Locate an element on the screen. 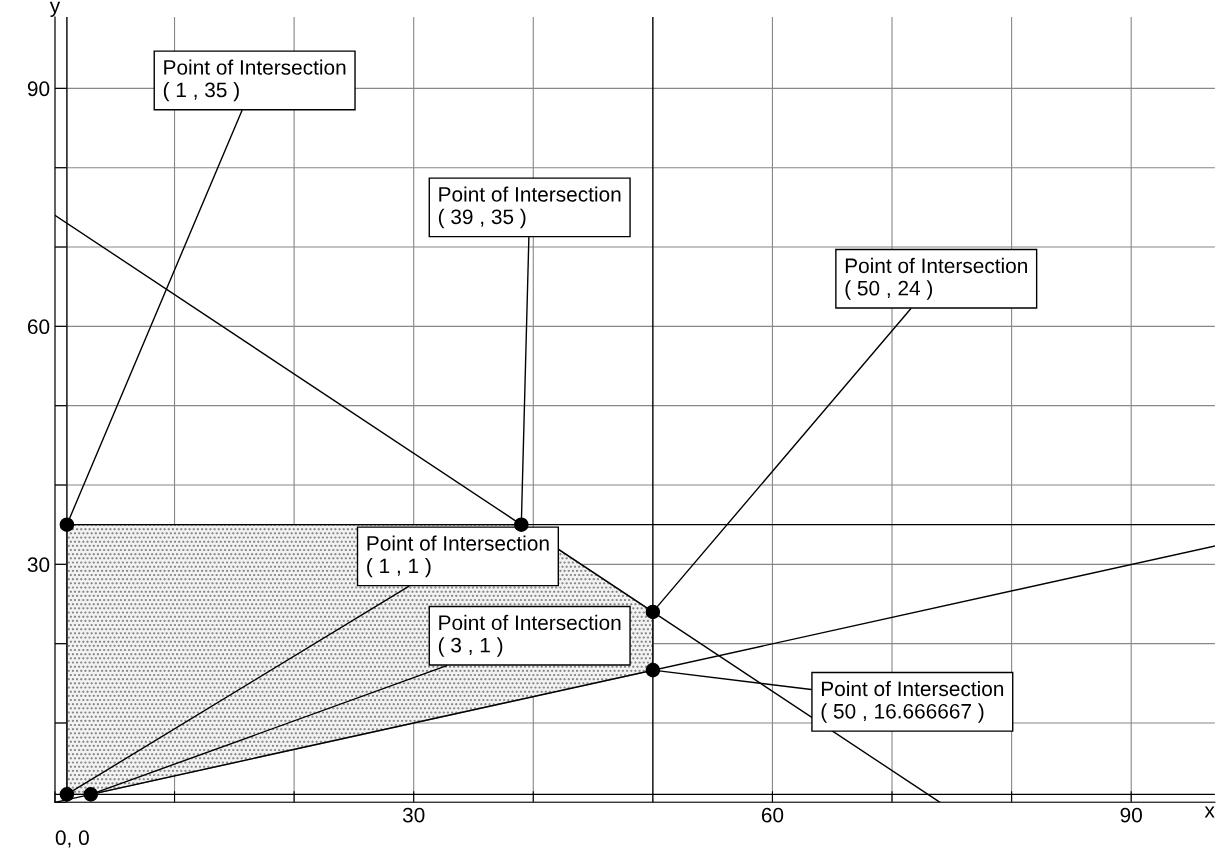 The image size is (1221, 849). annotation: Point of Intersection ( 39 , 35 ) is located at coordinates (529, 207).